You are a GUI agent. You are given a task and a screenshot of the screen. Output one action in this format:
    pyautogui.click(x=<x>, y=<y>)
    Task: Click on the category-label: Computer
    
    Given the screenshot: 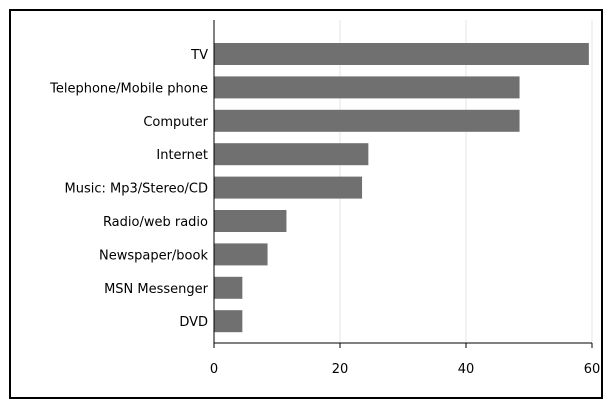 What is the action you would take?
    pyautogui.click(x=175, y=122)
    